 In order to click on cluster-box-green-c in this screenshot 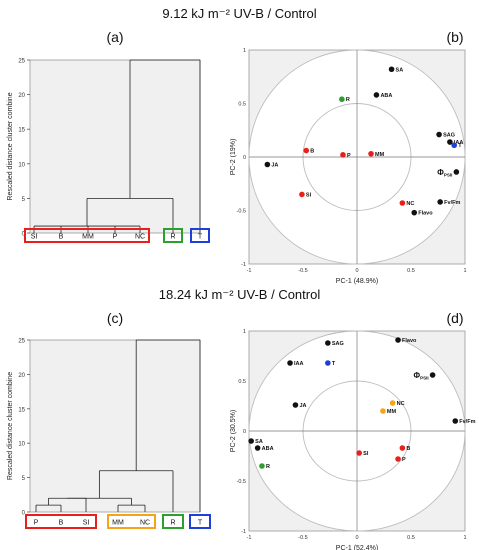, I will do `click(173, 521)`.